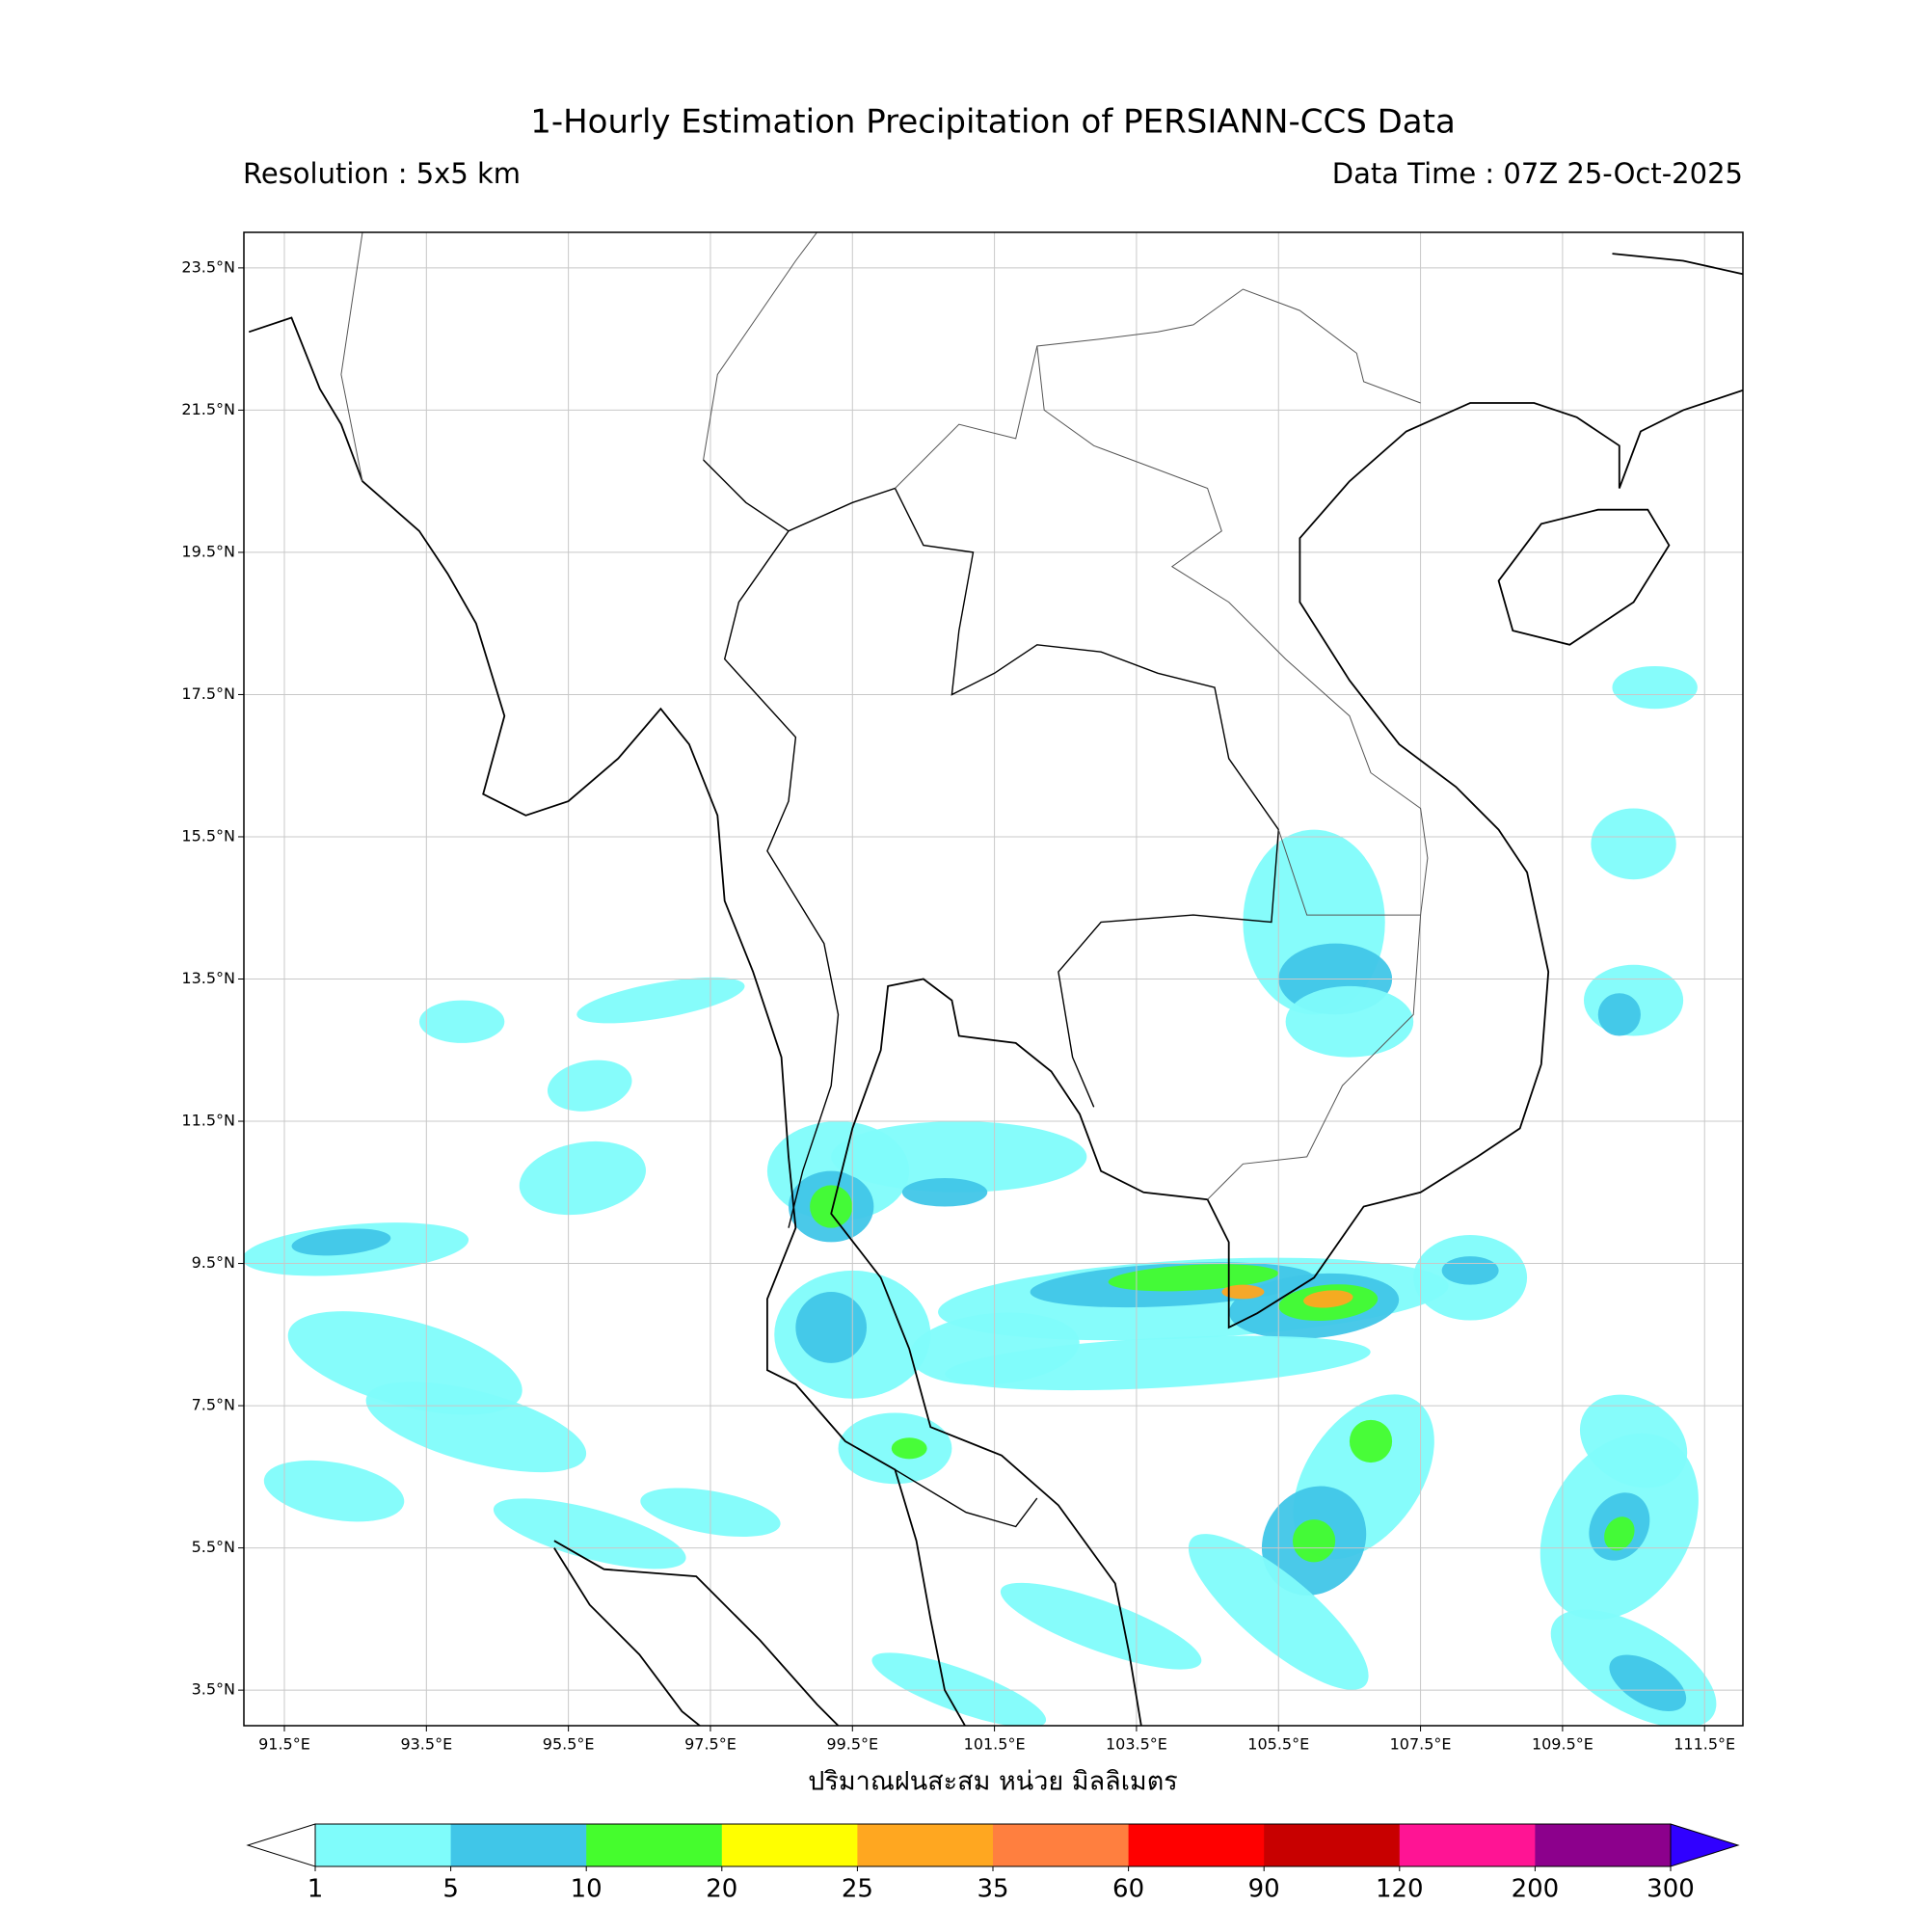  What do you see at coordinates (1278, 1745) in the screenshot?
I see `x-tick-label: 105.5°E` at bounding box center [1278, 1745].